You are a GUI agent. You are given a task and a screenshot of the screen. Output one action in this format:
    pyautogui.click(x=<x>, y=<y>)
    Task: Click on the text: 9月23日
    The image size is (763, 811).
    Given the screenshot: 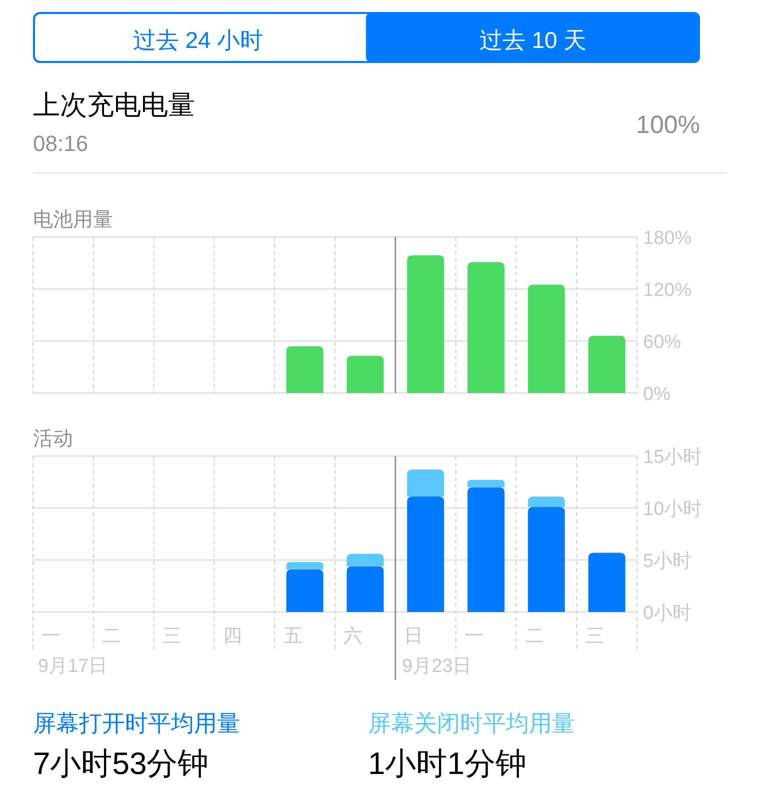 What is the action you would take?
    pyautogui.click(x=437, y=666)
    